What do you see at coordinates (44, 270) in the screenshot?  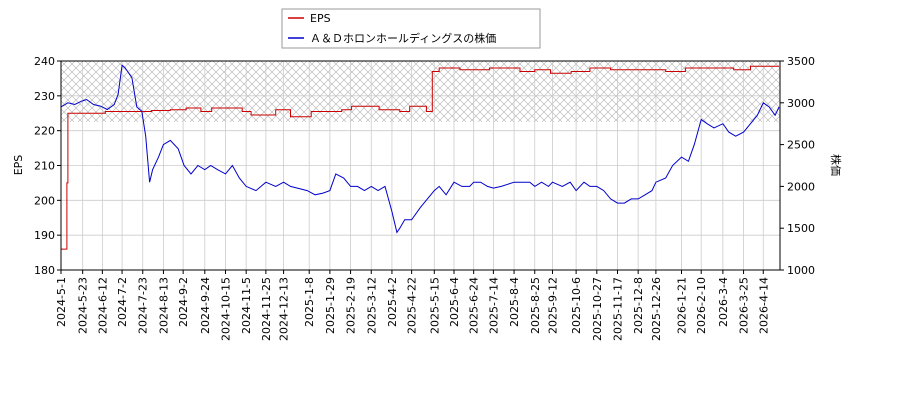 I see `y-left-tick-label: 180` at bounding box center [44, 270].